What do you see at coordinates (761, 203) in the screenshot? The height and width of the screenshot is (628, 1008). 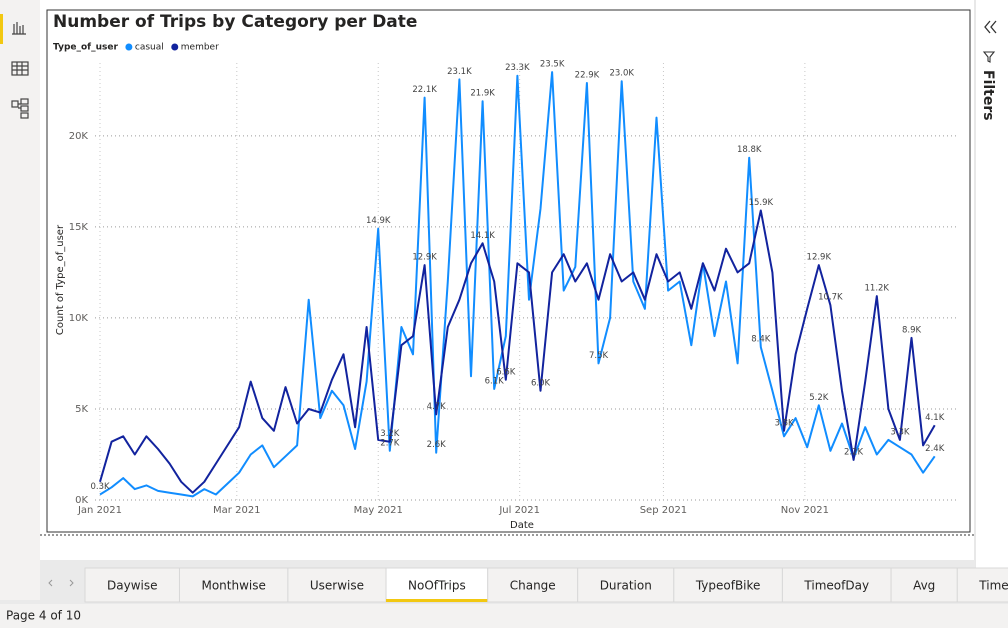 I see `data-label: 15.9K` at bounding box center [761, 203].